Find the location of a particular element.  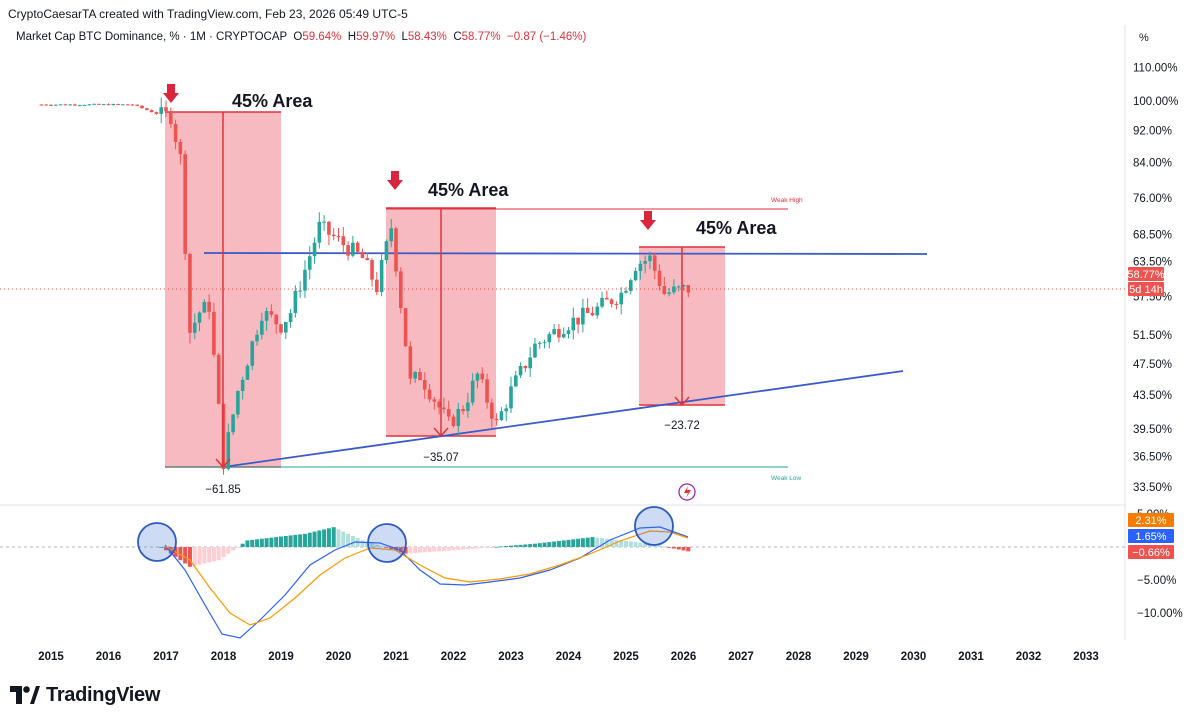

price-axis-unit: % is located at coordinates (1144, 38).